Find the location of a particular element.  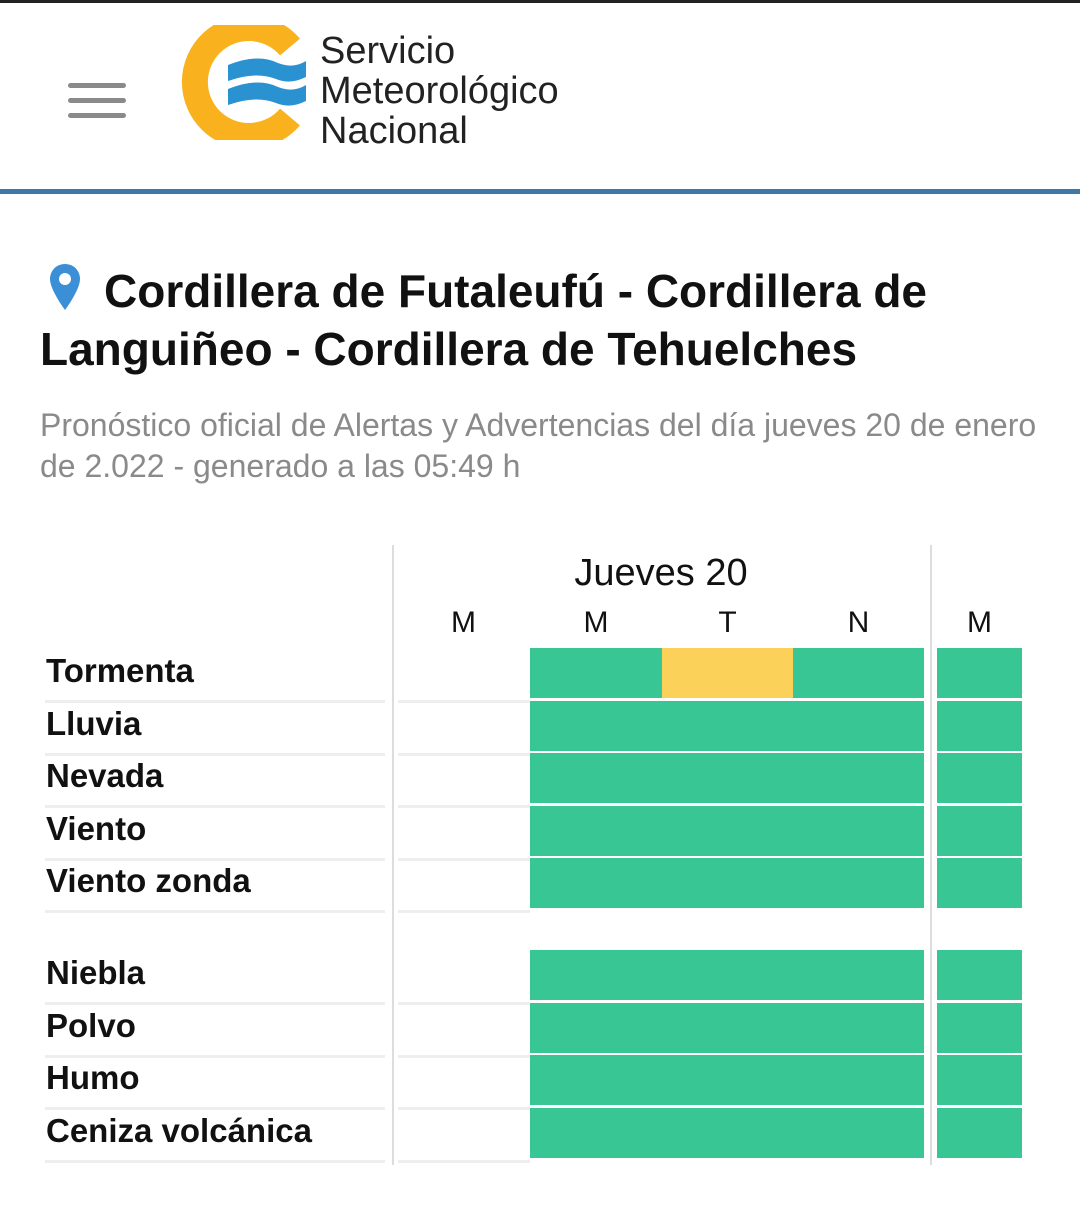

header-divider is located at coordinates (540, 191).